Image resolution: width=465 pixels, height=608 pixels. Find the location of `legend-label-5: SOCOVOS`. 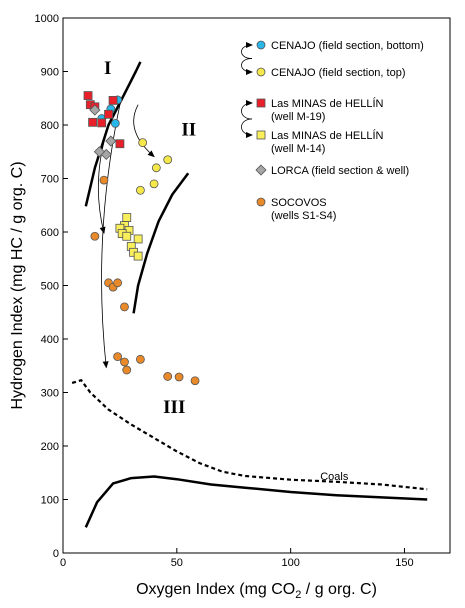

legend-label-5: SOCOVOS is located at coordinates (299, 203).